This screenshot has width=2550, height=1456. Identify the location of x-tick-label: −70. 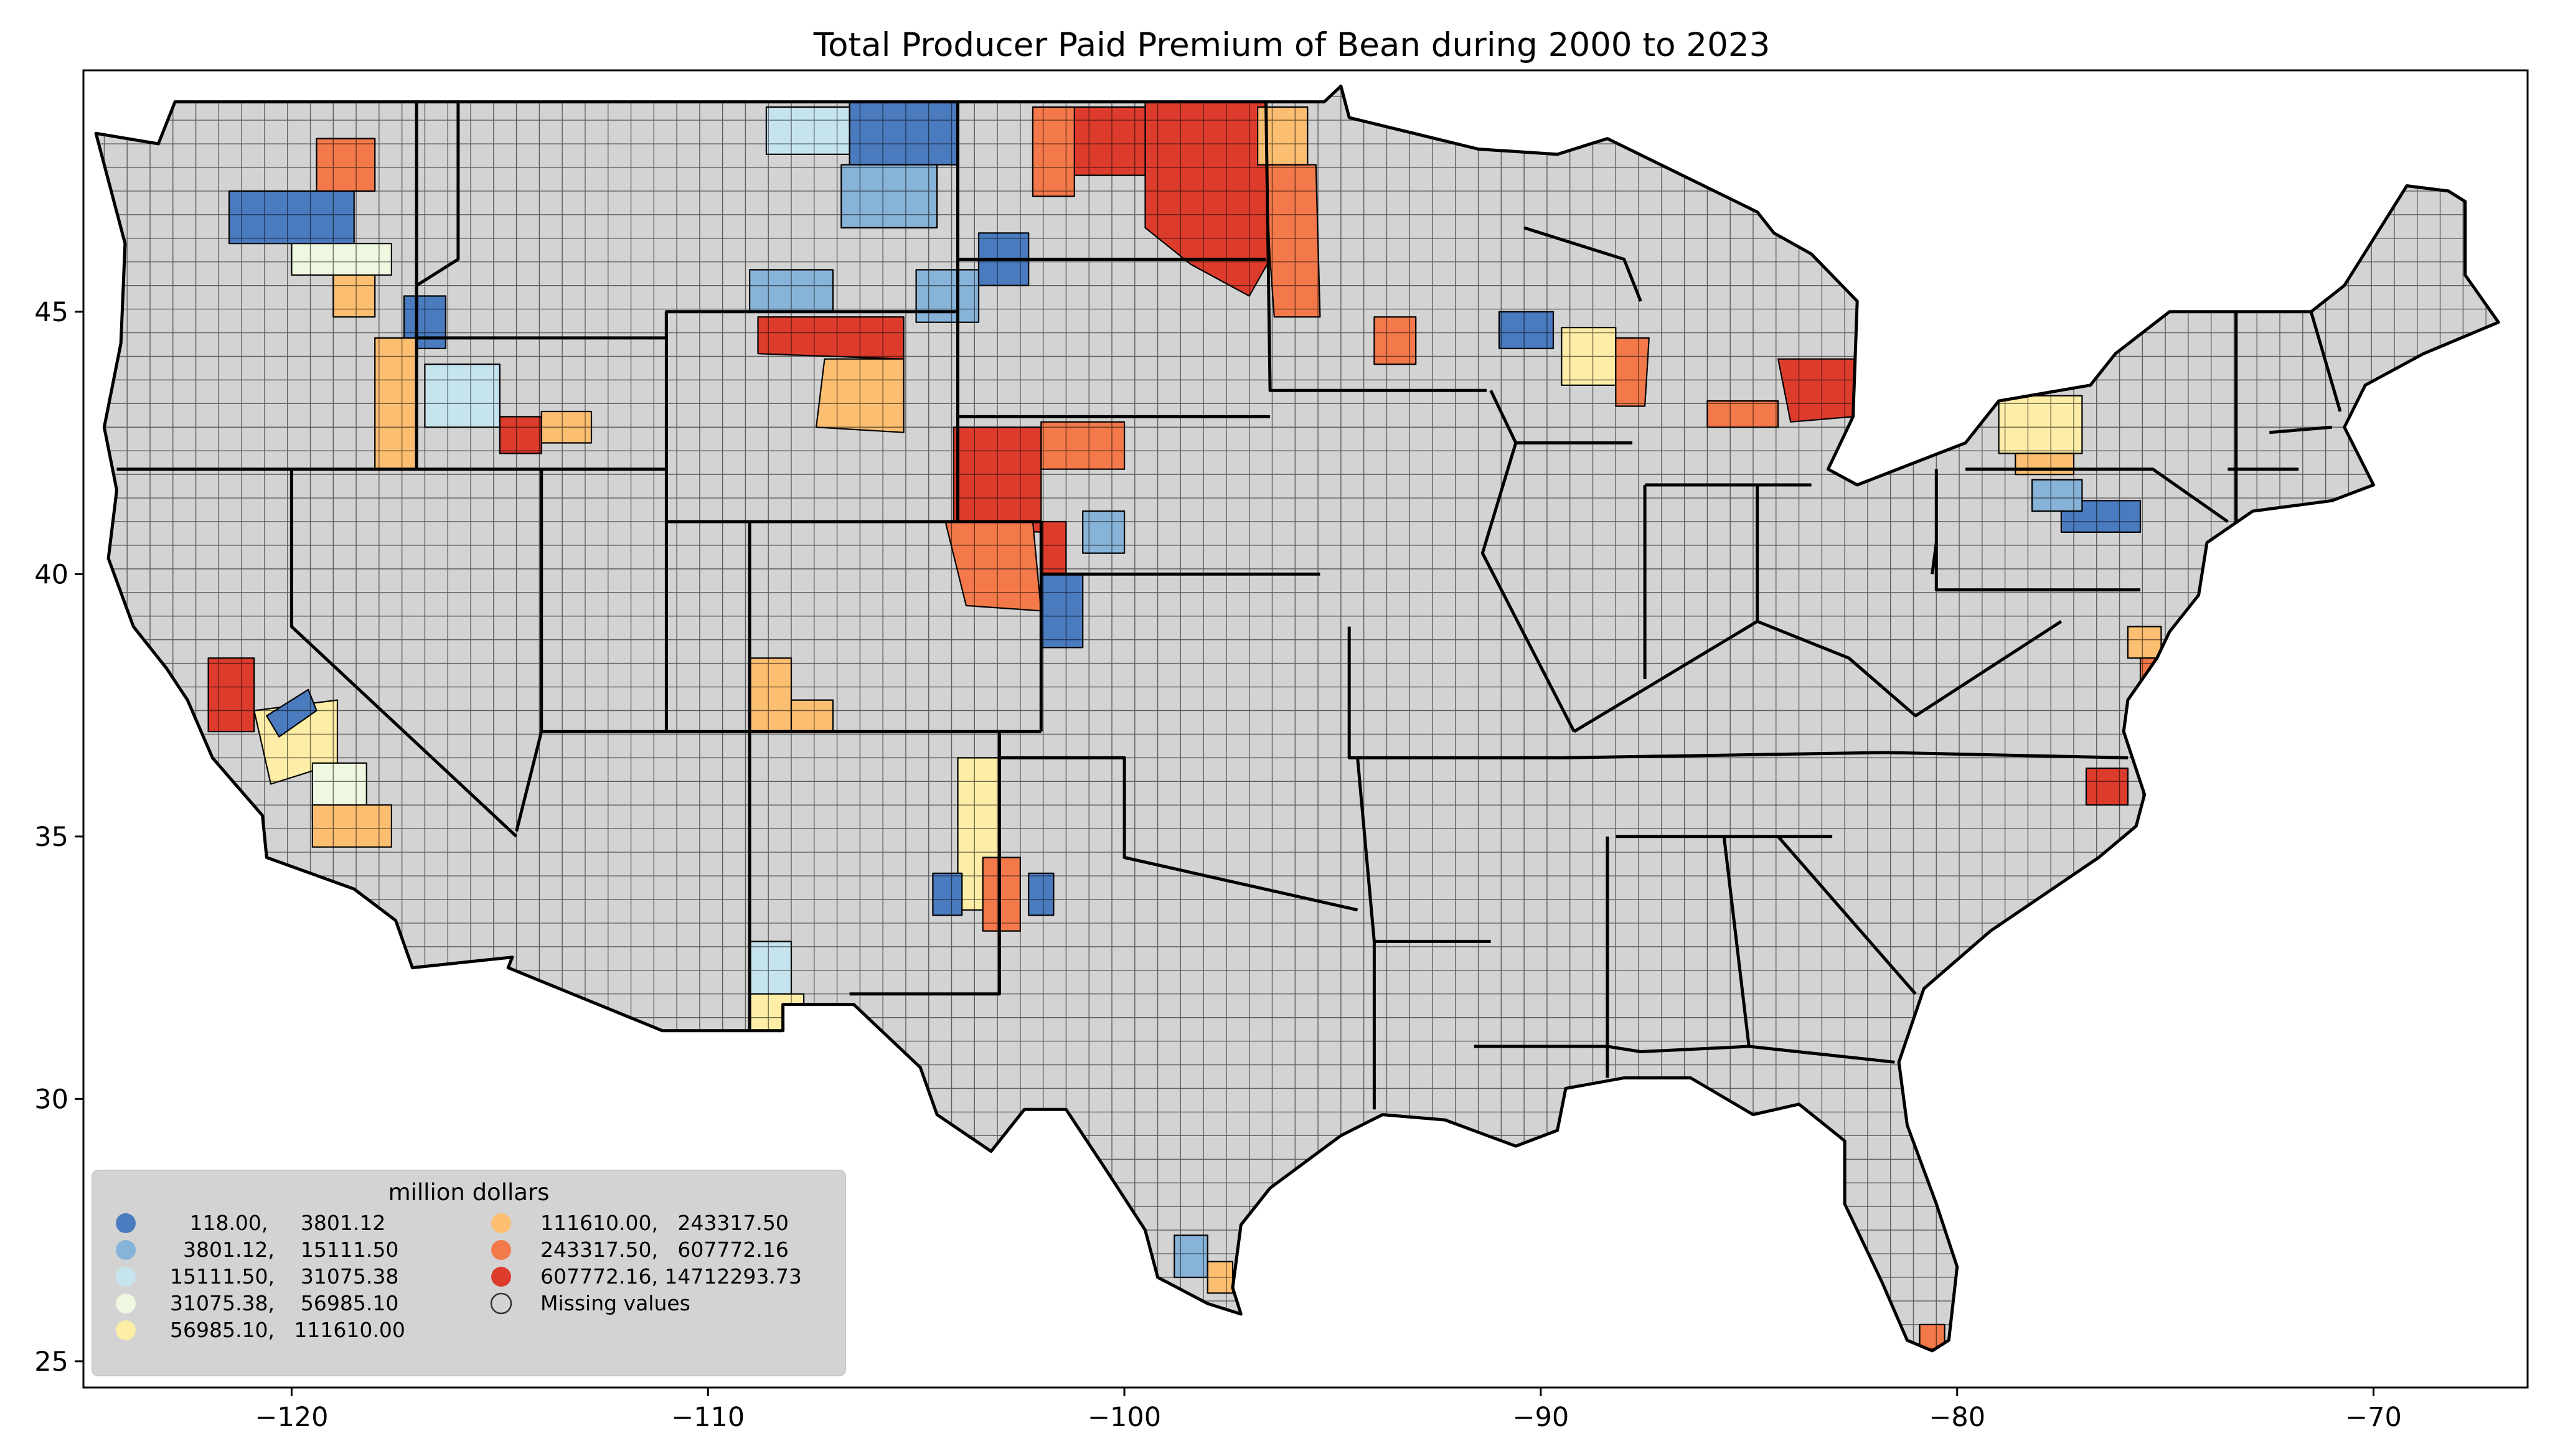
(2373, 1417).